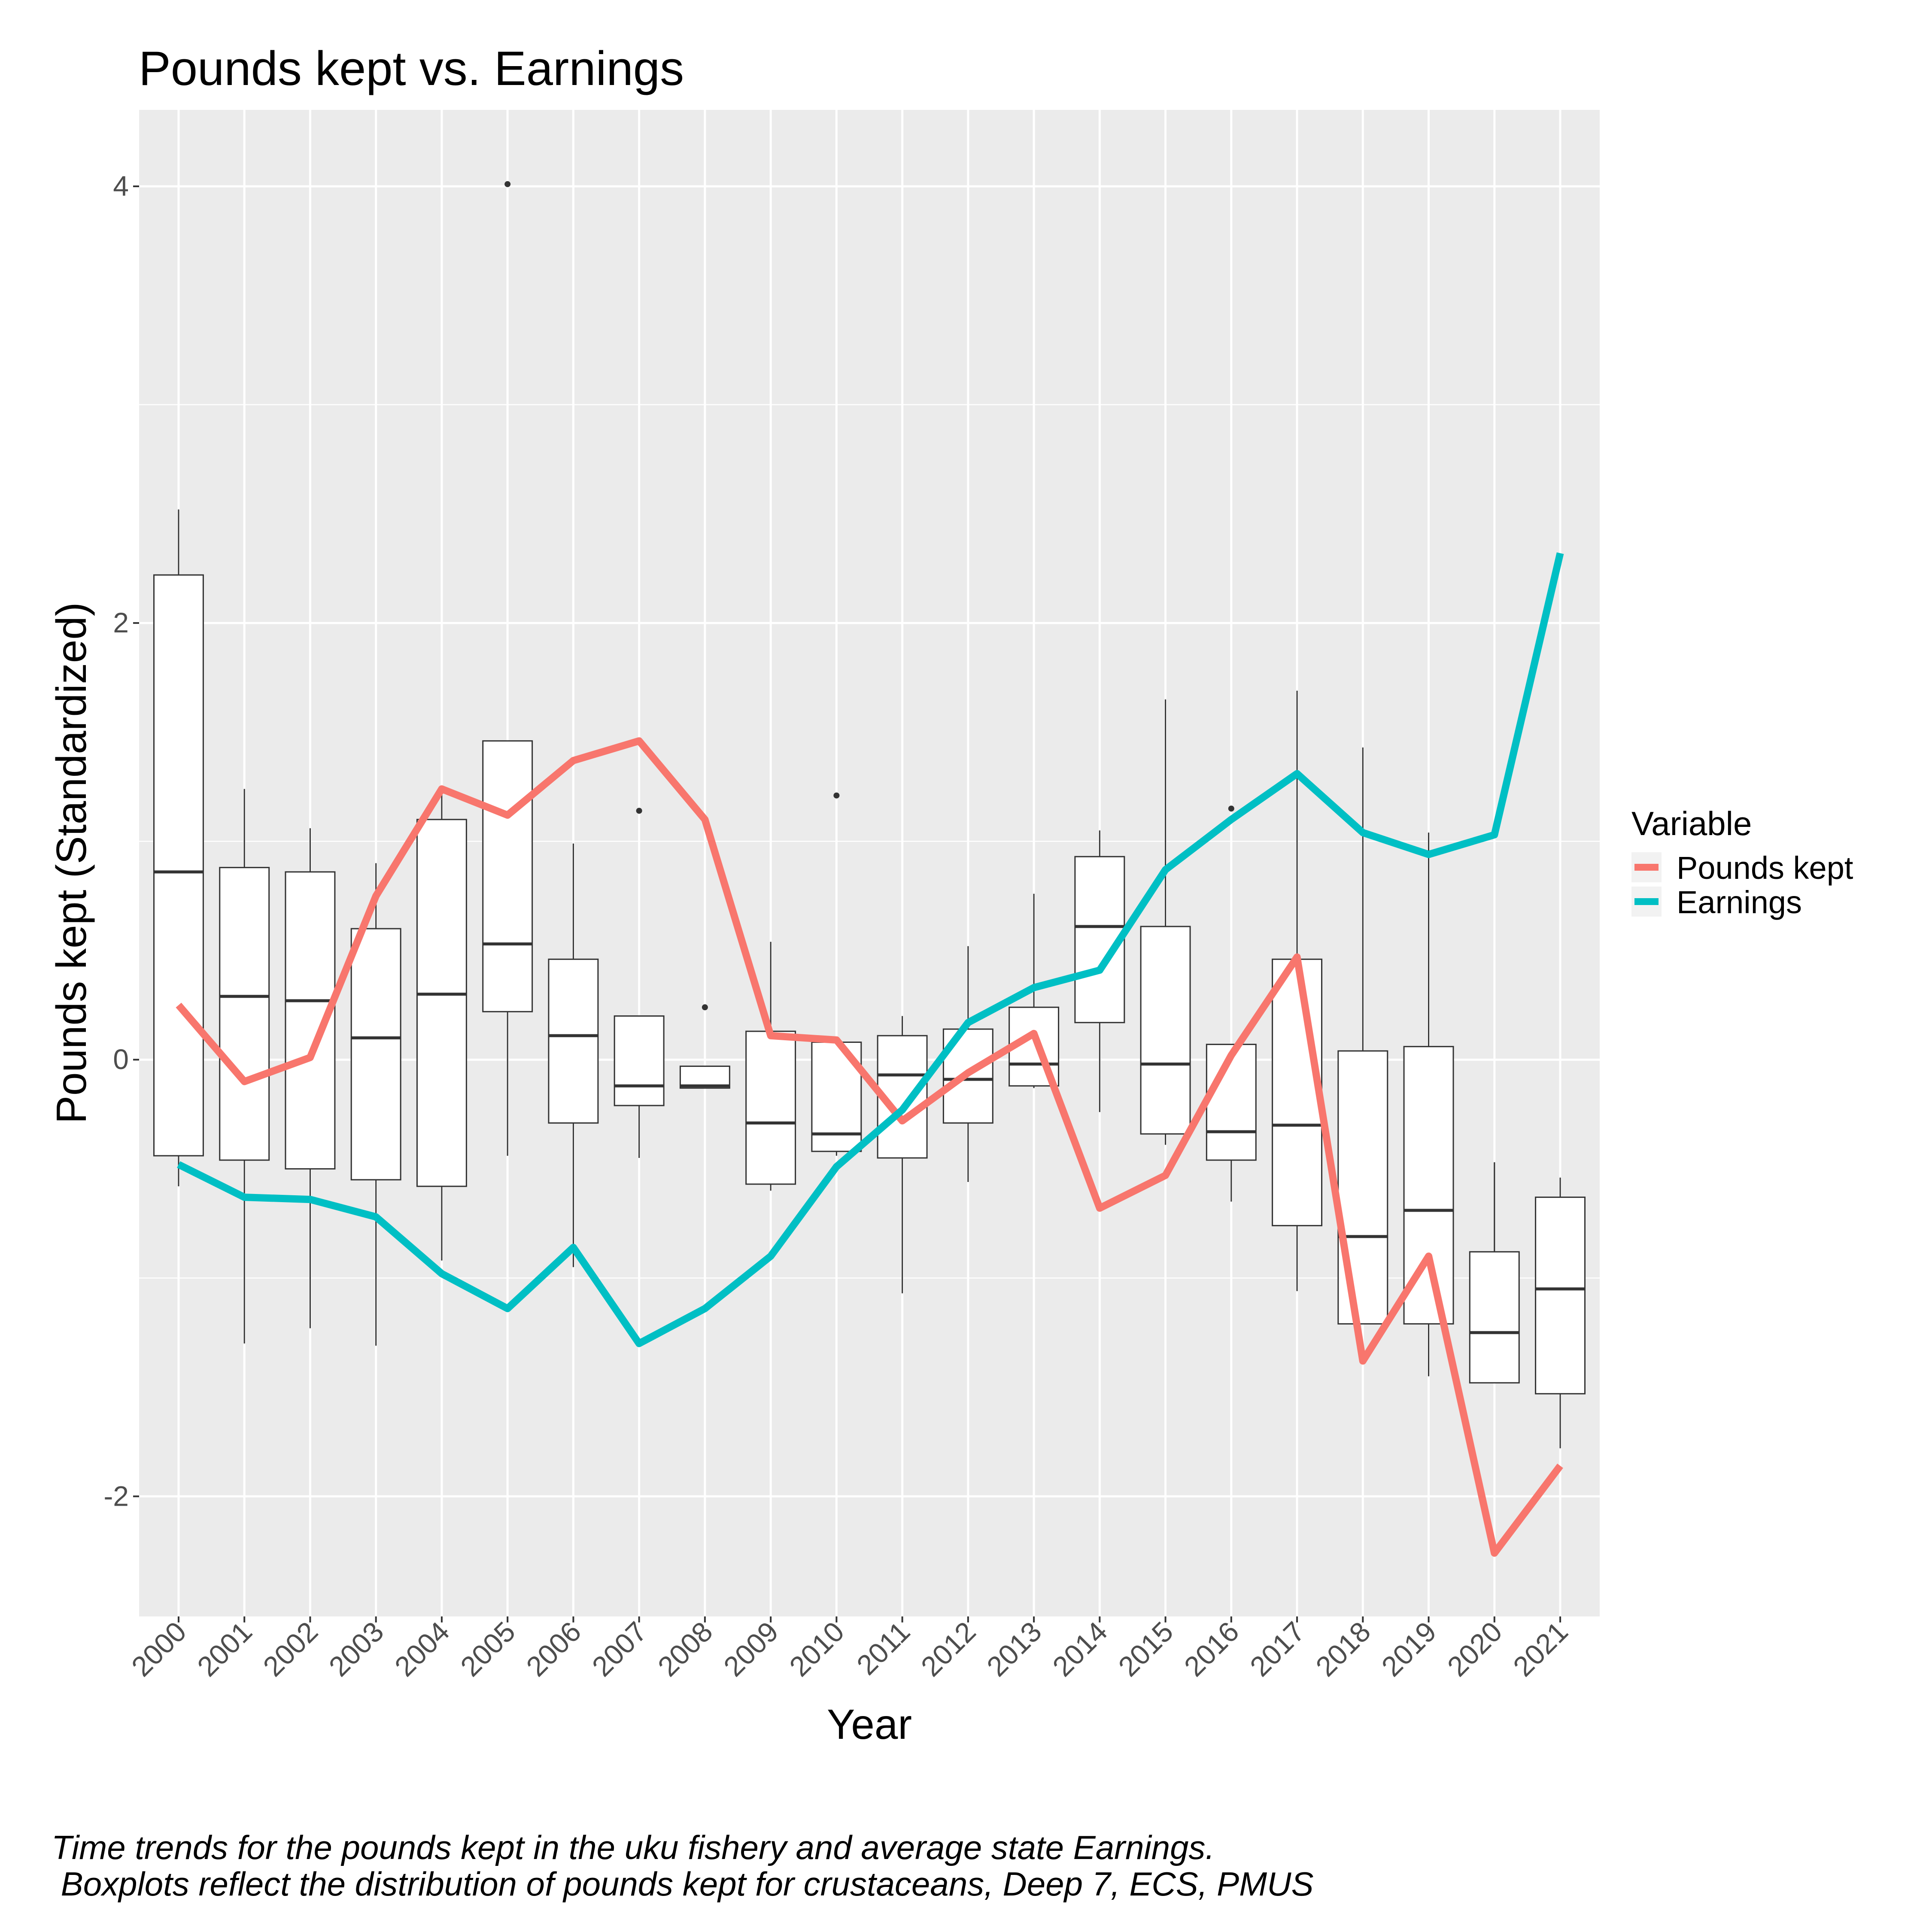 This screenshot has width=1932, height=1932. Describe the element at coordinates (121, 1059) in the screenshot. I see `y-tick-label: 0` at that location.